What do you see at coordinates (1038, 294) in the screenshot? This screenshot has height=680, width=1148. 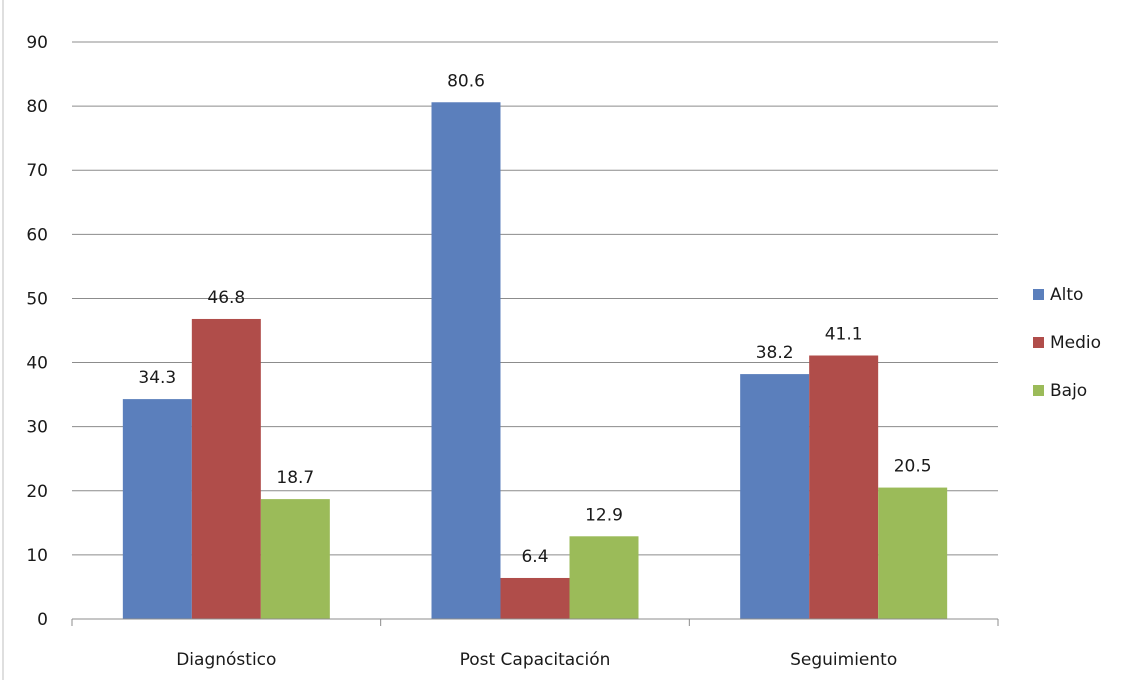 I see `legend-swatch-alto` at bounding box center [1038, 294].